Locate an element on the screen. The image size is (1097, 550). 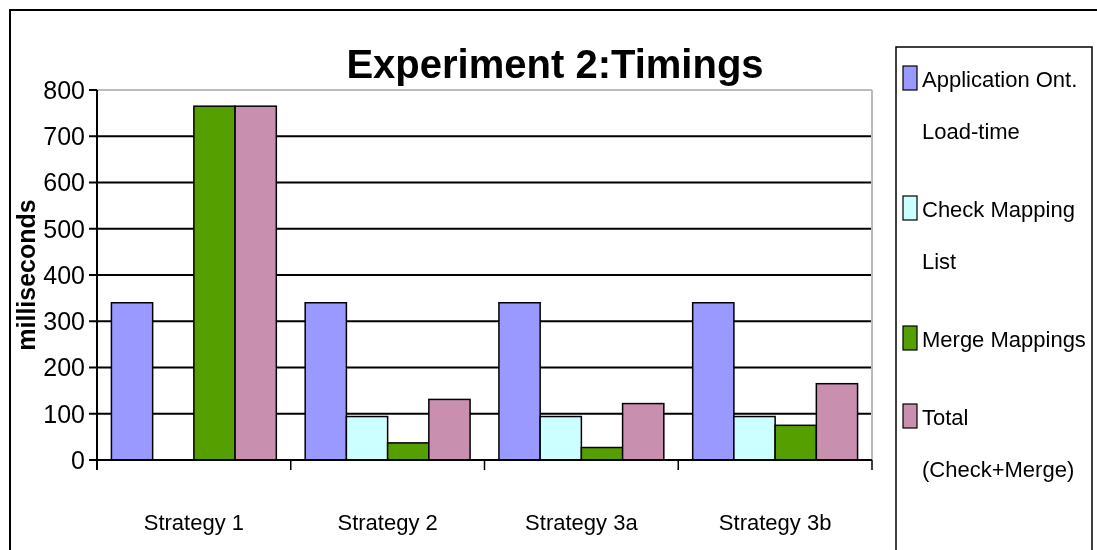
legend-label: Merge Mappings is located at coordinates (1004, 339).